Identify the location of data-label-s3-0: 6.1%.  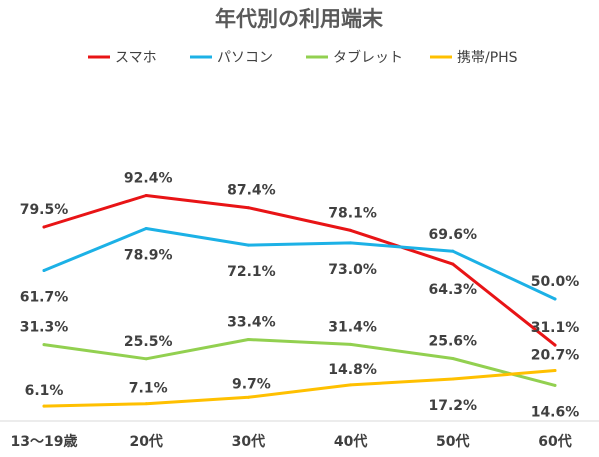
(44, 391).